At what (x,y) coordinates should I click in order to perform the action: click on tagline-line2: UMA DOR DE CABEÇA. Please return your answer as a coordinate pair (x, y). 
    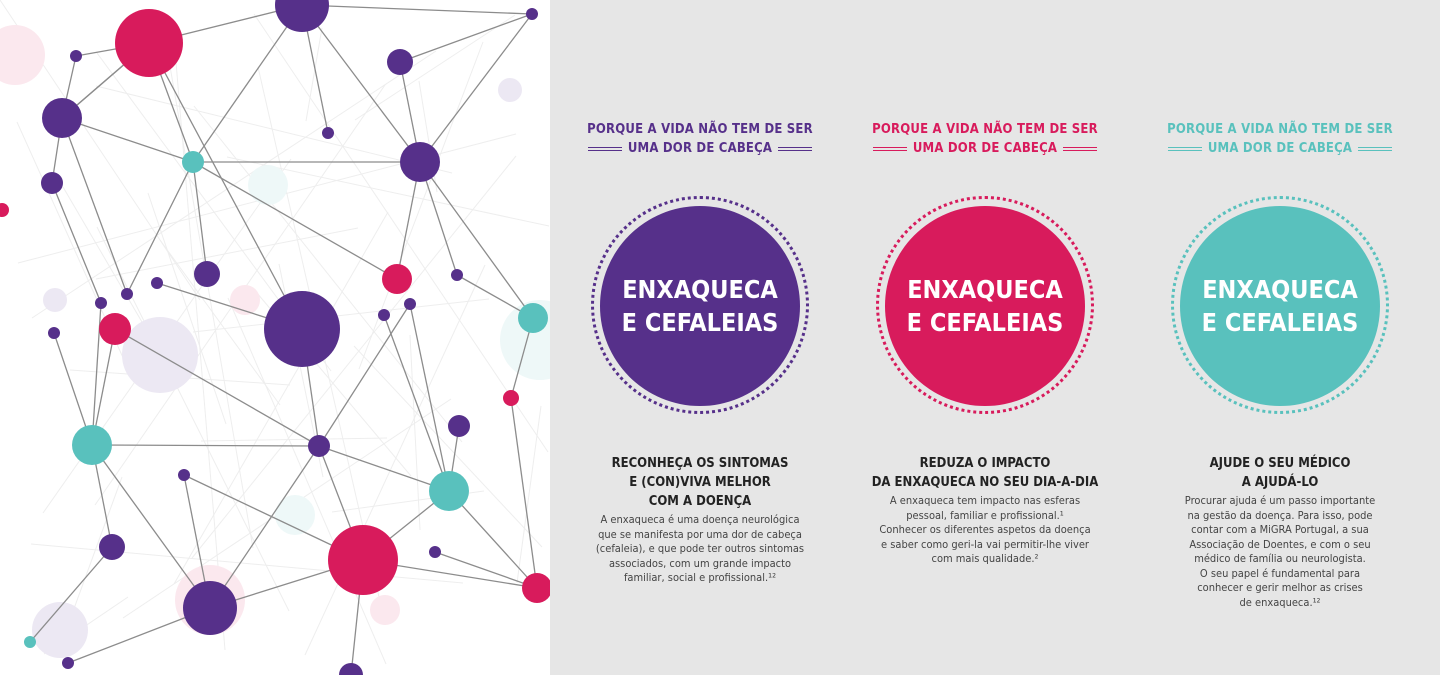
    Looking at the image, I should click on (1280, 148).